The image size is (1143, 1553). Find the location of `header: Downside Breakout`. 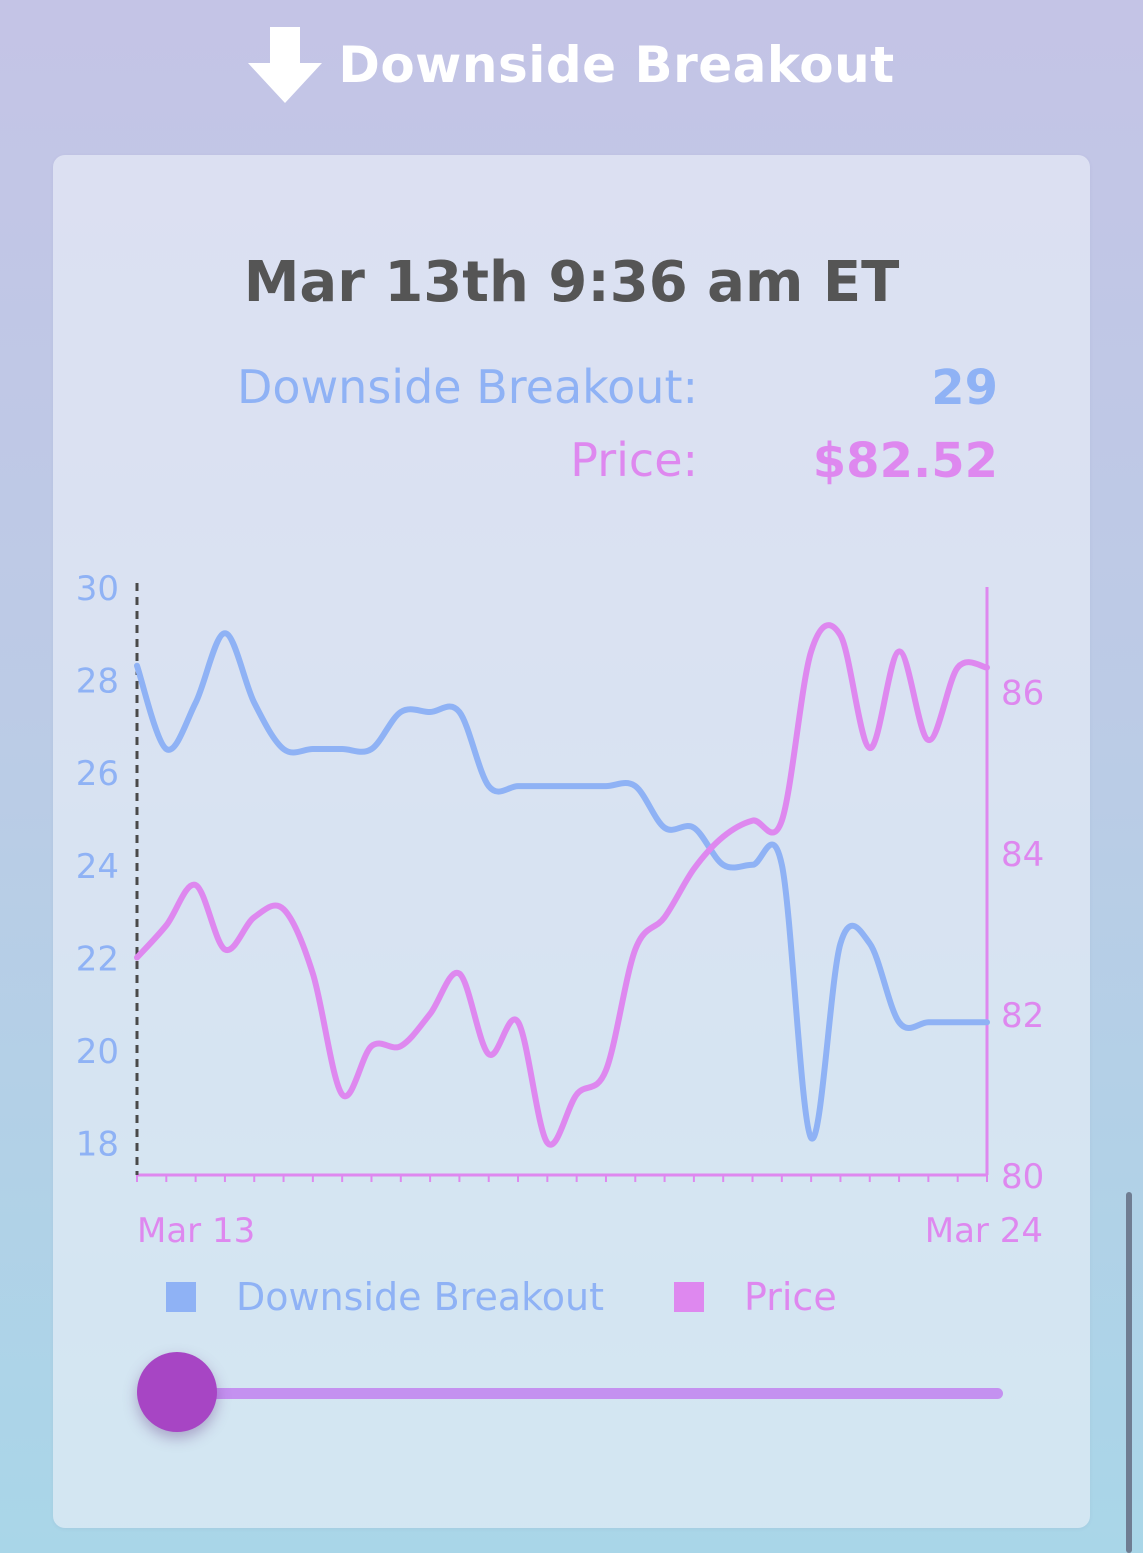

header: Downside Breakout is located at coordinates (571, 65).